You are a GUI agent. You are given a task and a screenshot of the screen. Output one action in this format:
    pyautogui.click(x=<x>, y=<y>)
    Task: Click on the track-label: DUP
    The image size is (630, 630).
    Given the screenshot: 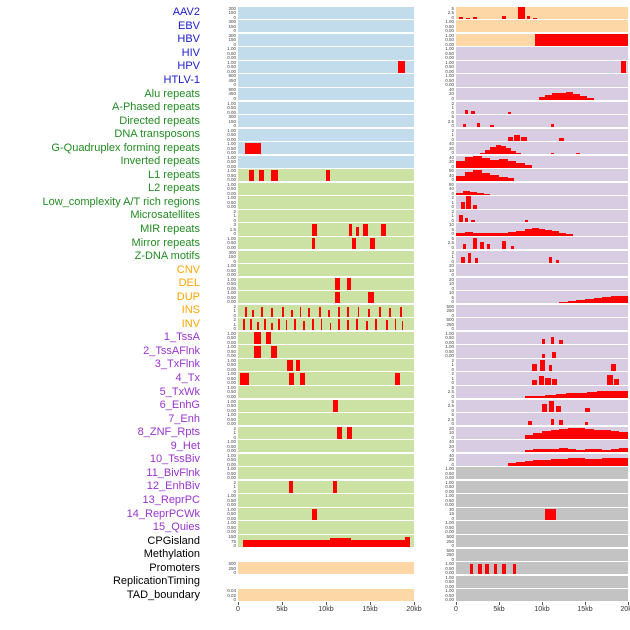 What is the action you would take?
    pyautogui.click(x=188, y=297)
    